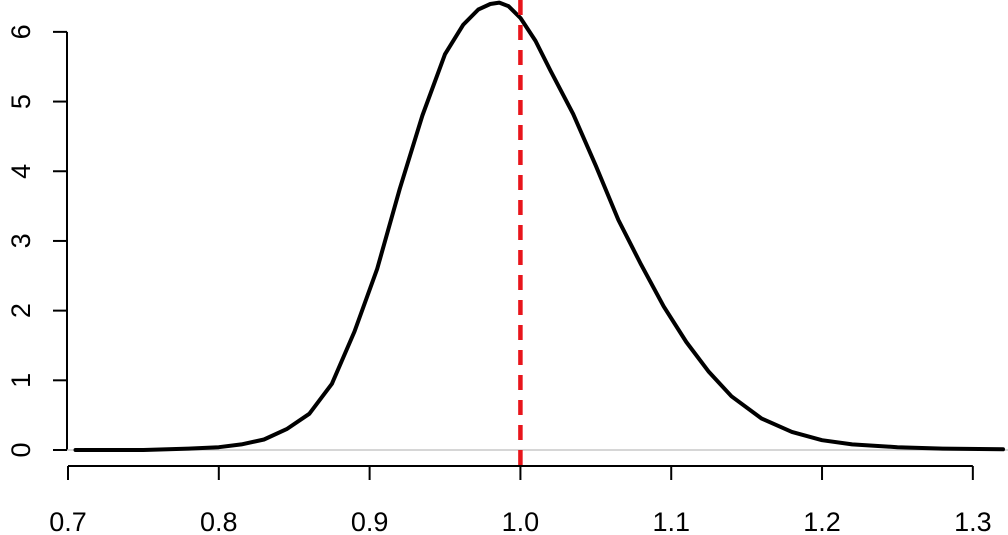  Describe the element at coordinates (370, 521) in the screenshot. I see `x-tick-label: 0.9` at that location.